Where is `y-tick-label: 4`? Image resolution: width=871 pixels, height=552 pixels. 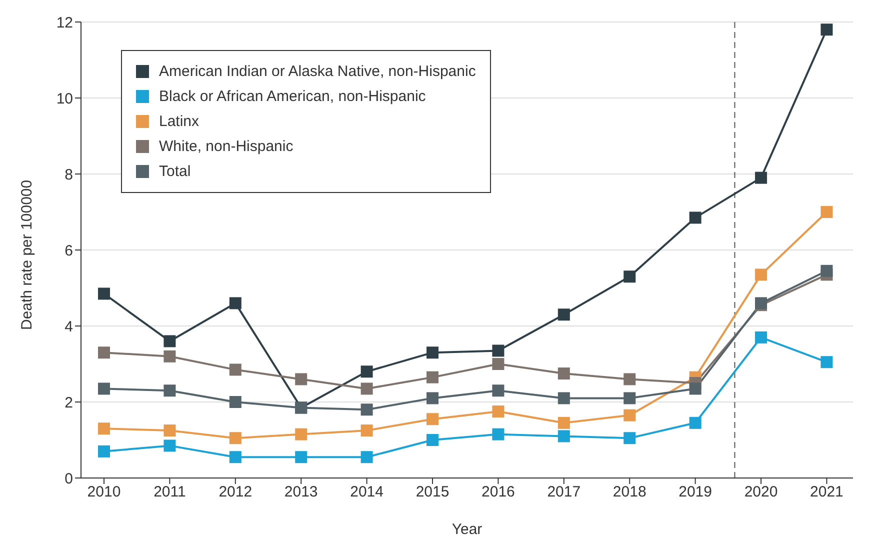
y-tick-label: 4 is located at coordinates (68, 327).